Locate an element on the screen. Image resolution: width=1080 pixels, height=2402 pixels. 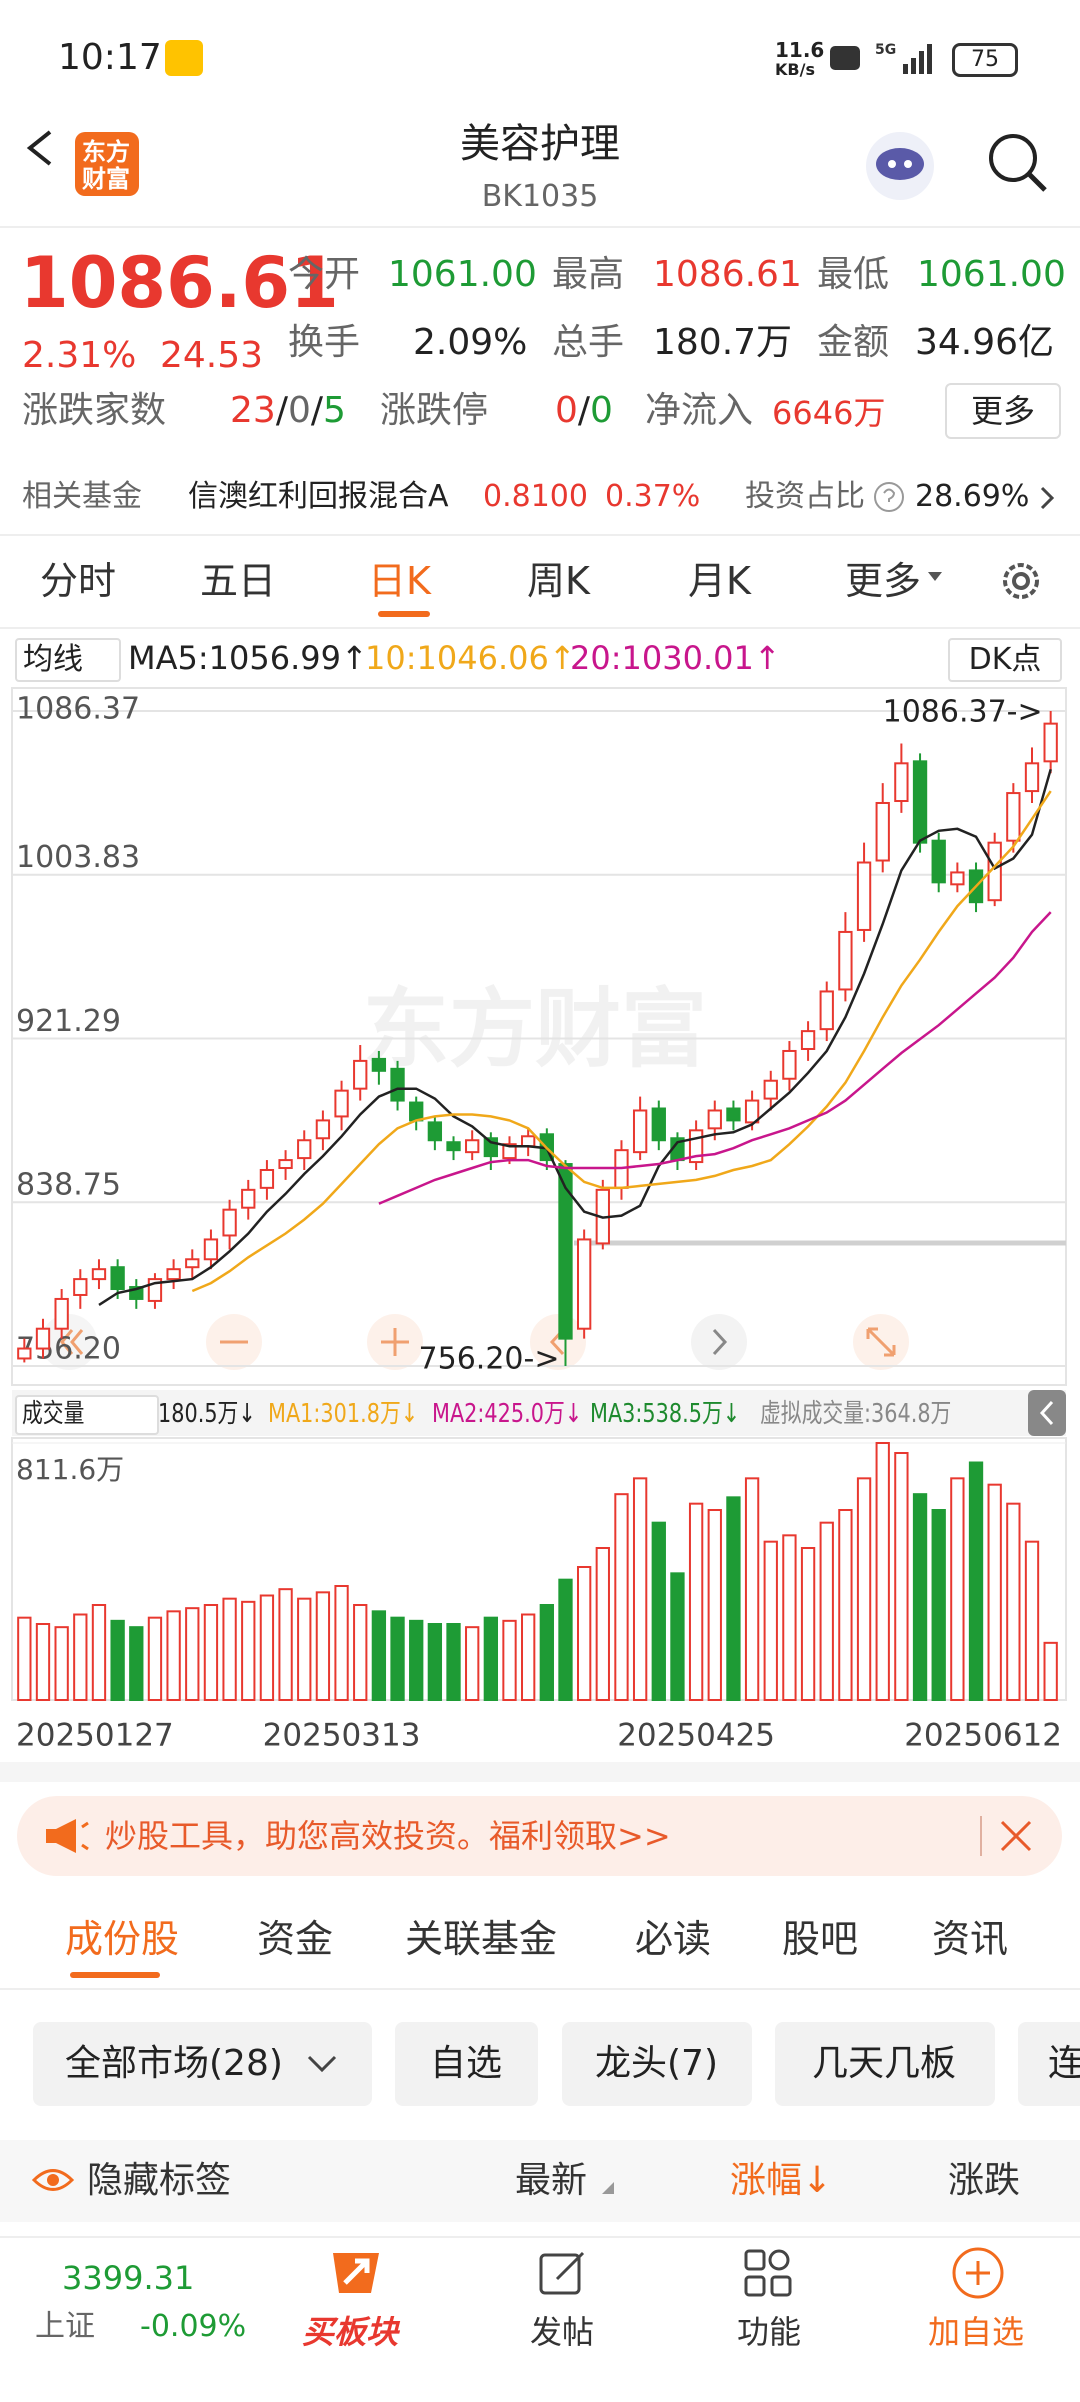
section-tab: 资讯 is located at coordinates (970, 1939).